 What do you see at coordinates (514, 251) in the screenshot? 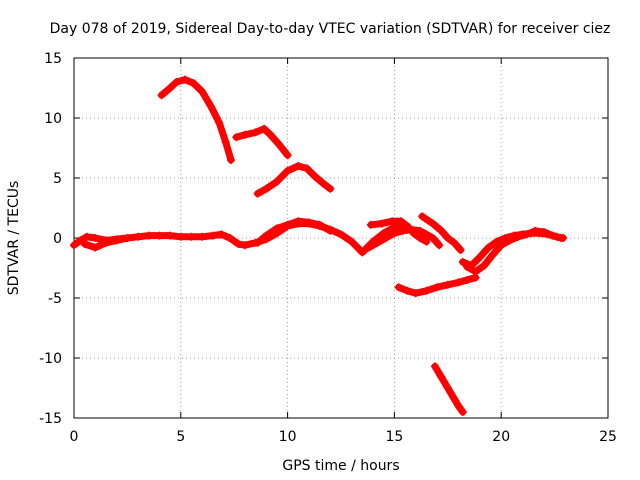
I see `series-track-m` at bounding box center [514, 251].